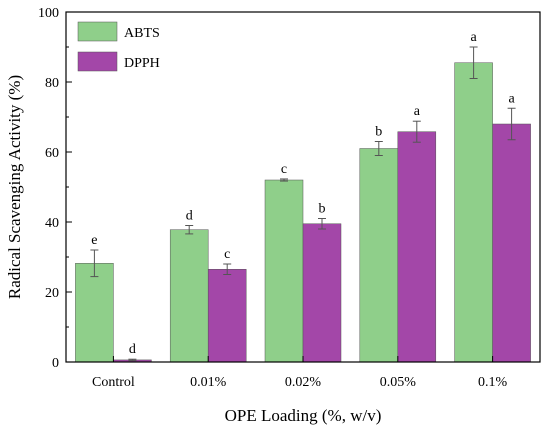  I want to click on y-tick-label: 100, so click(48, 13).